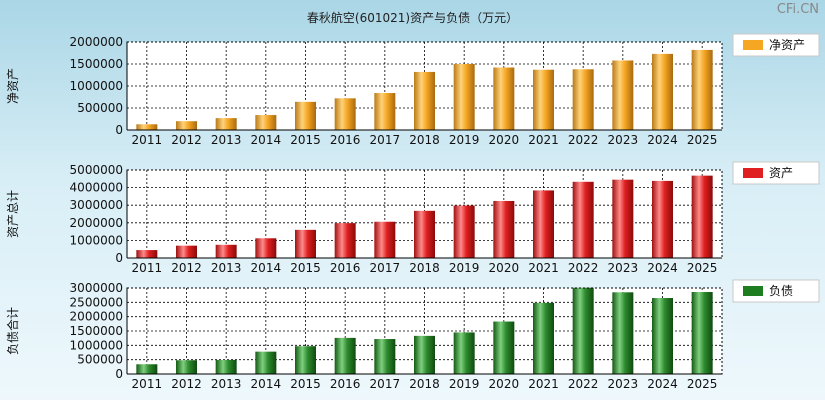 The height and width of the screenshot is (400, 825). I want to click on y-axis-label: 资产总计, so click(13, 214).